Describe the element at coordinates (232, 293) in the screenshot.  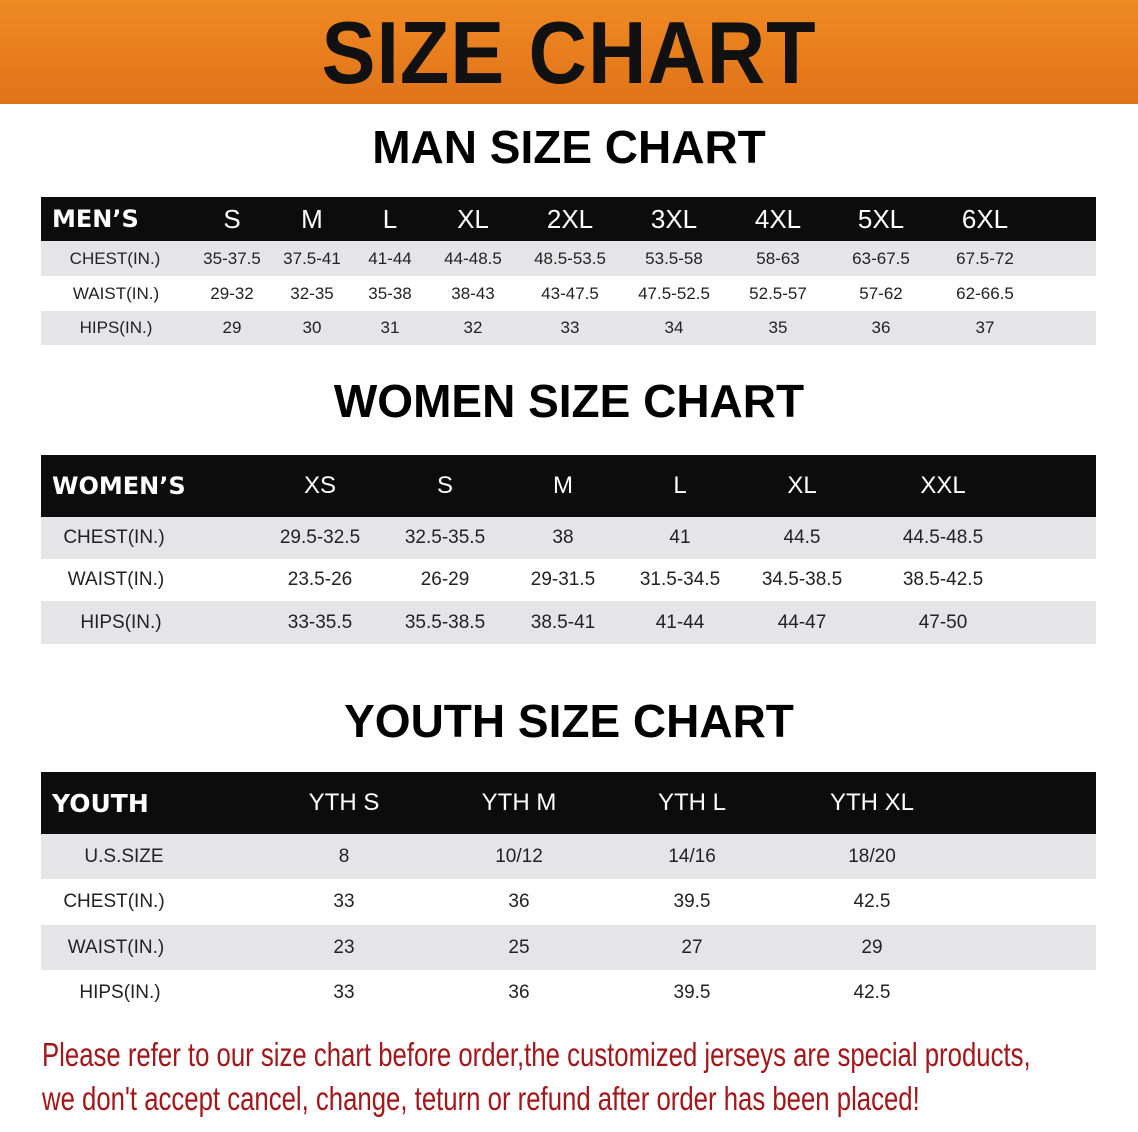
I see `measurement-cell: 29-32` at that location.